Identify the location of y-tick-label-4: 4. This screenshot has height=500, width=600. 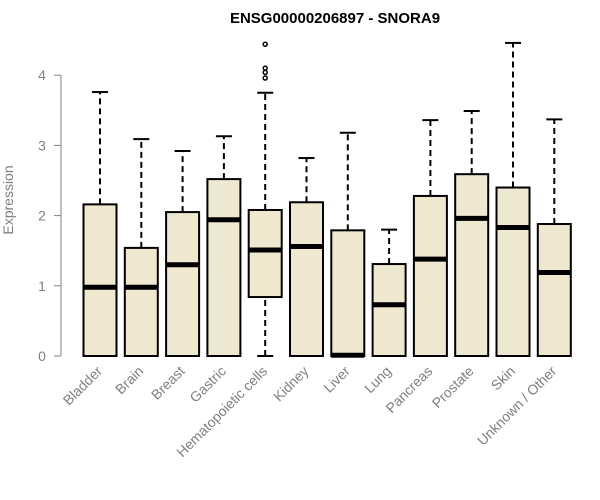
(42, 75).